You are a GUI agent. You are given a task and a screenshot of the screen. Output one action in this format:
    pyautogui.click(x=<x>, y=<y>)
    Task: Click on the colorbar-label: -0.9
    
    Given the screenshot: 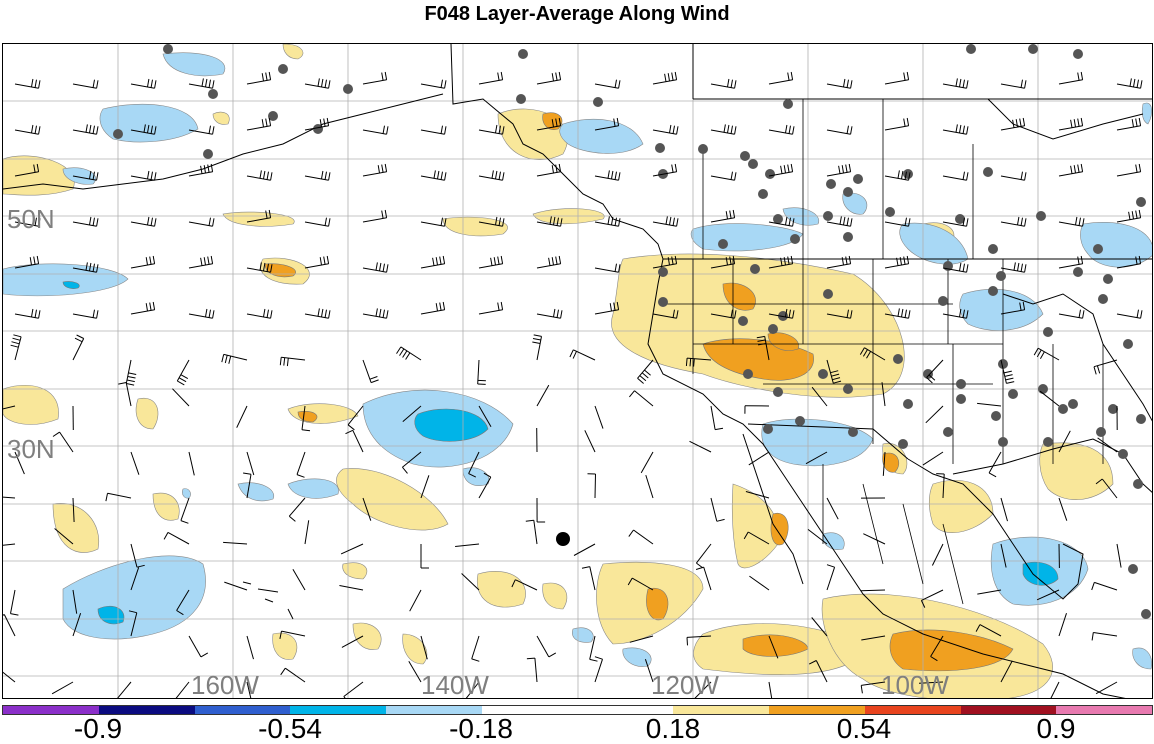 What is the action you would take?
    pyautogui.click(x=98, y=729)
    